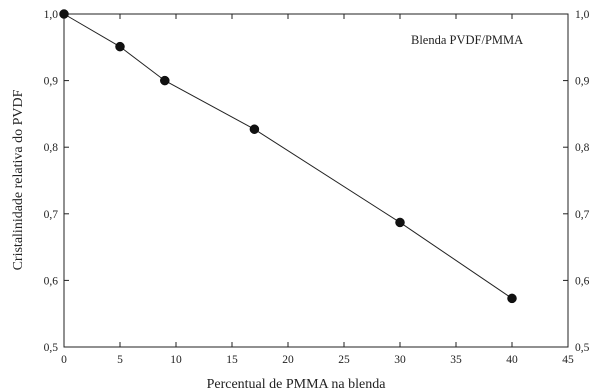  I want to click on y-tick-label-left: 0,8, so click(51, 148).